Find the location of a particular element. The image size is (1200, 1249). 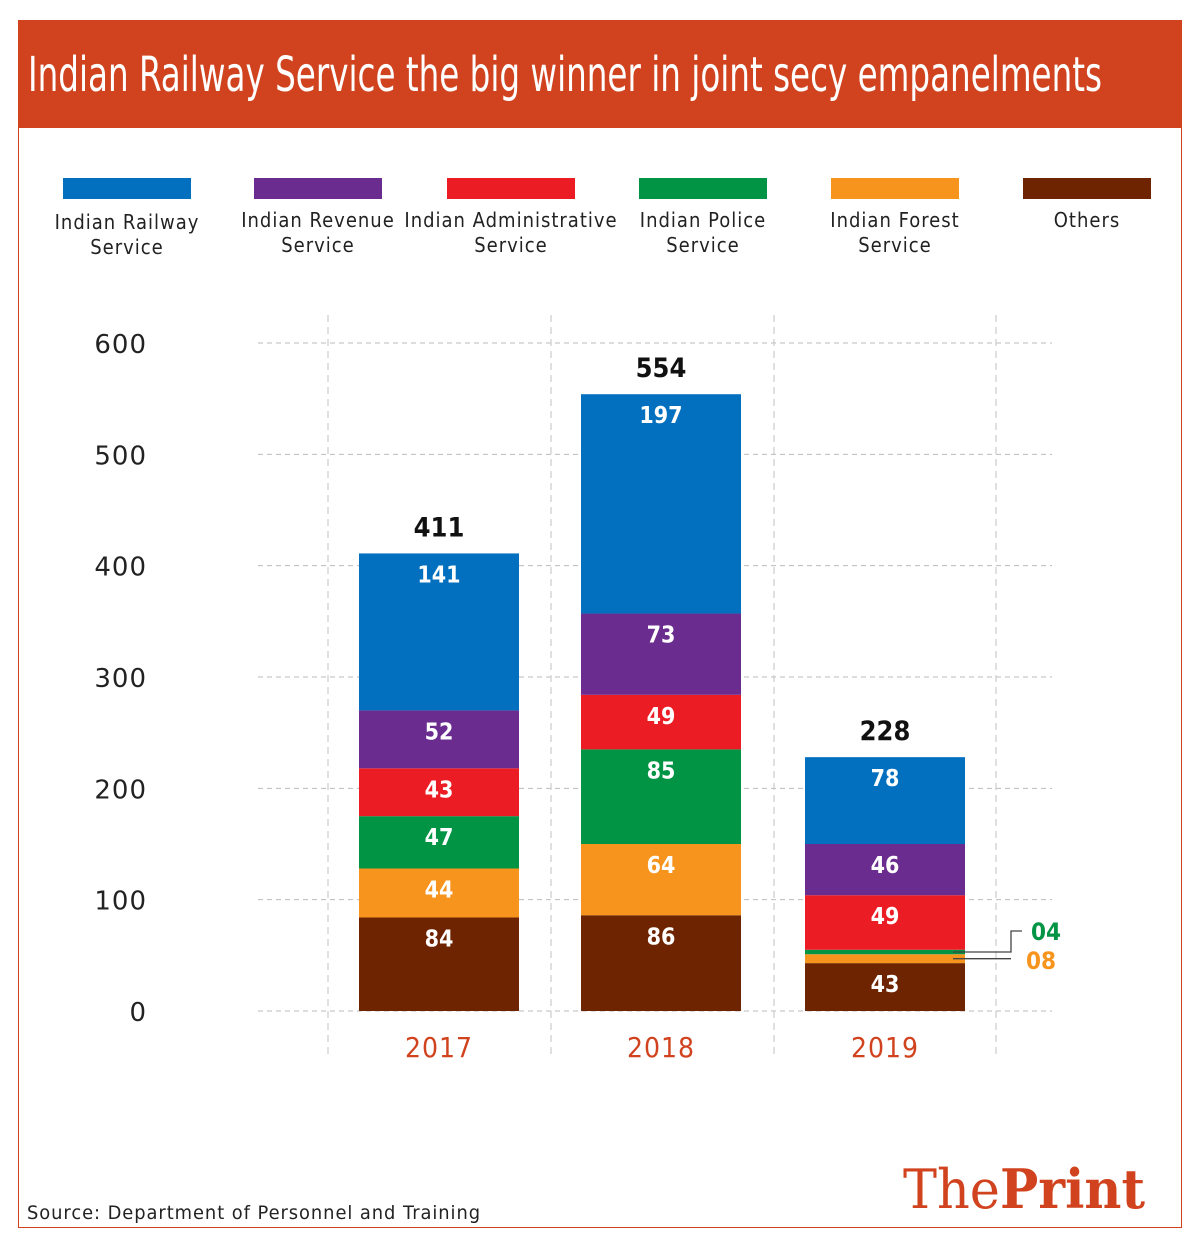

title-bar is located at coordinates (600, 74).